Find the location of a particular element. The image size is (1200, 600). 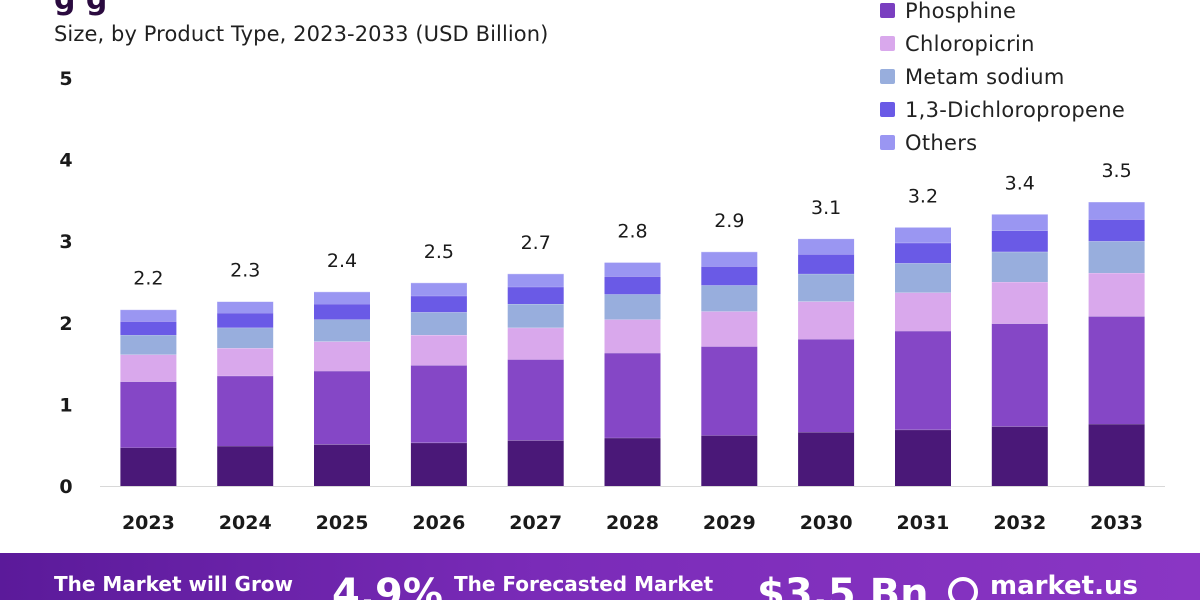

footer-forecast-text: The Forecasted Market is located at coordinates (584, 584).